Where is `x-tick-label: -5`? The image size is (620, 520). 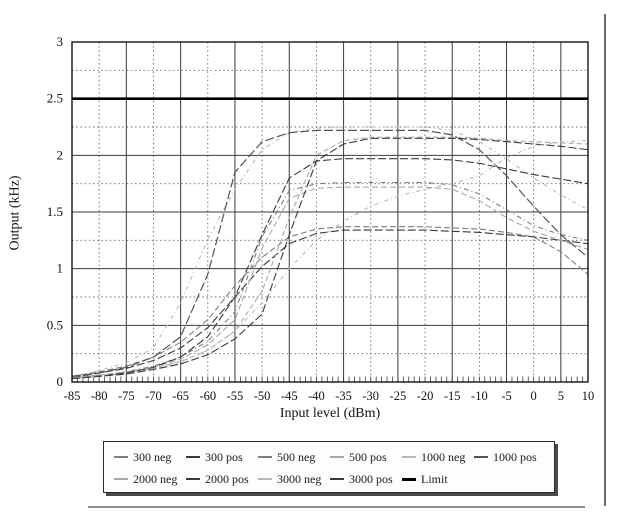
x-tick-label: -5 is located at coordinates (506, 396).